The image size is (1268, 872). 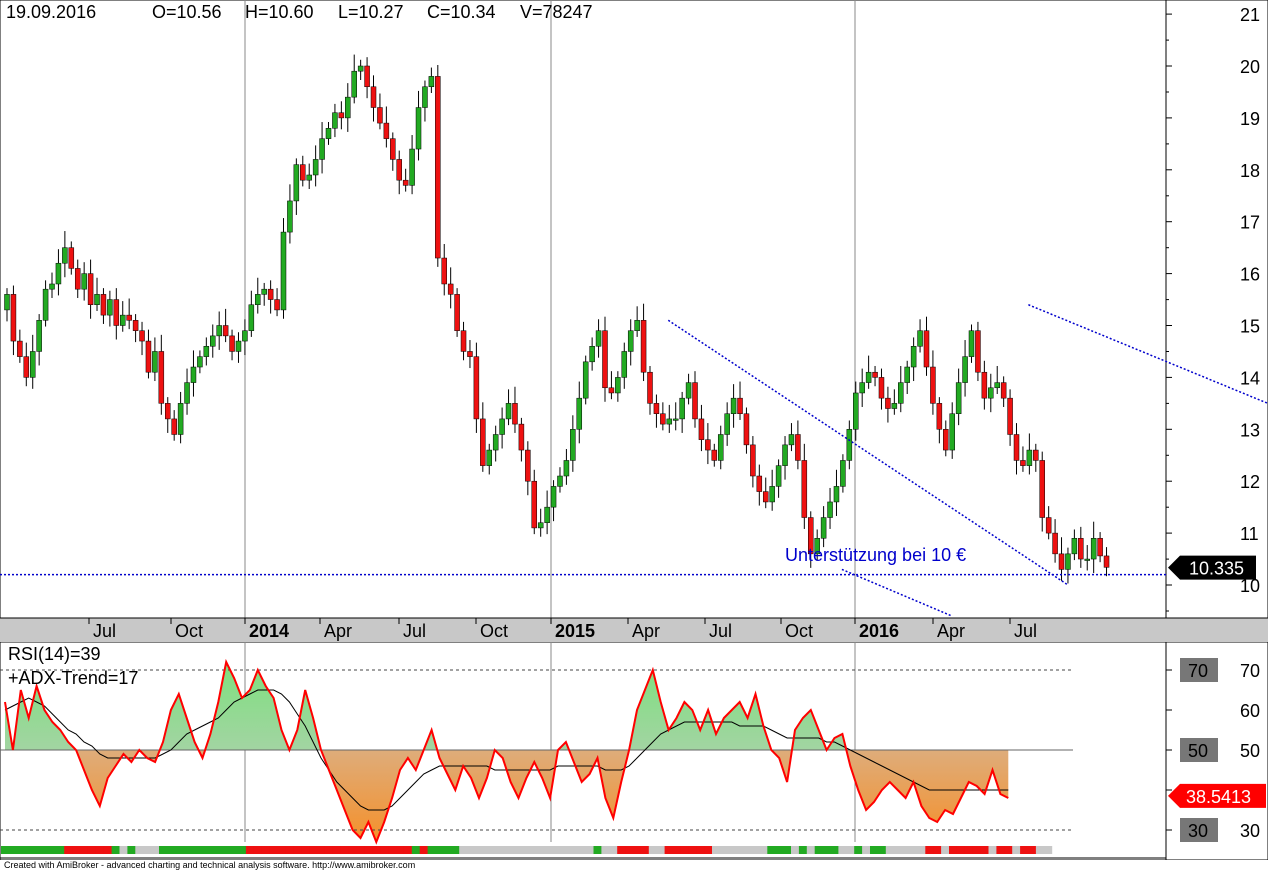 I want to click on last-rsi-marker, so click(x=1217, y=795).